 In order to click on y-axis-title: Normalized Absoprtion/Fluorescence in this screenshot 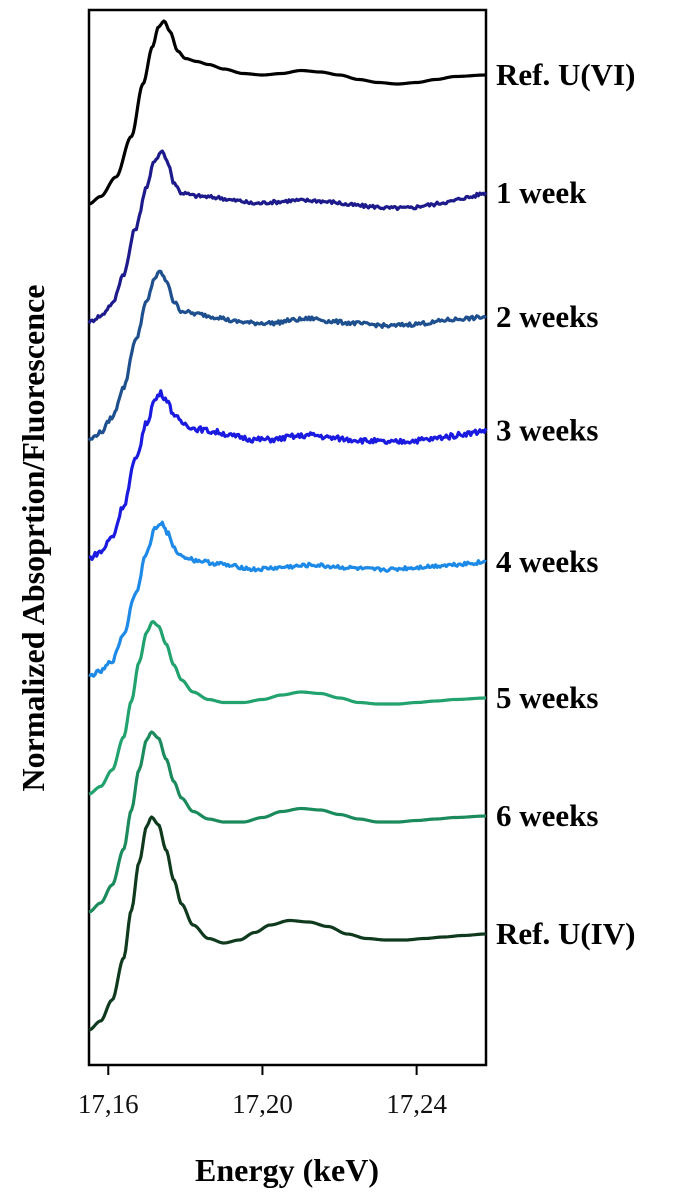, I will do `click(33, 538)`.